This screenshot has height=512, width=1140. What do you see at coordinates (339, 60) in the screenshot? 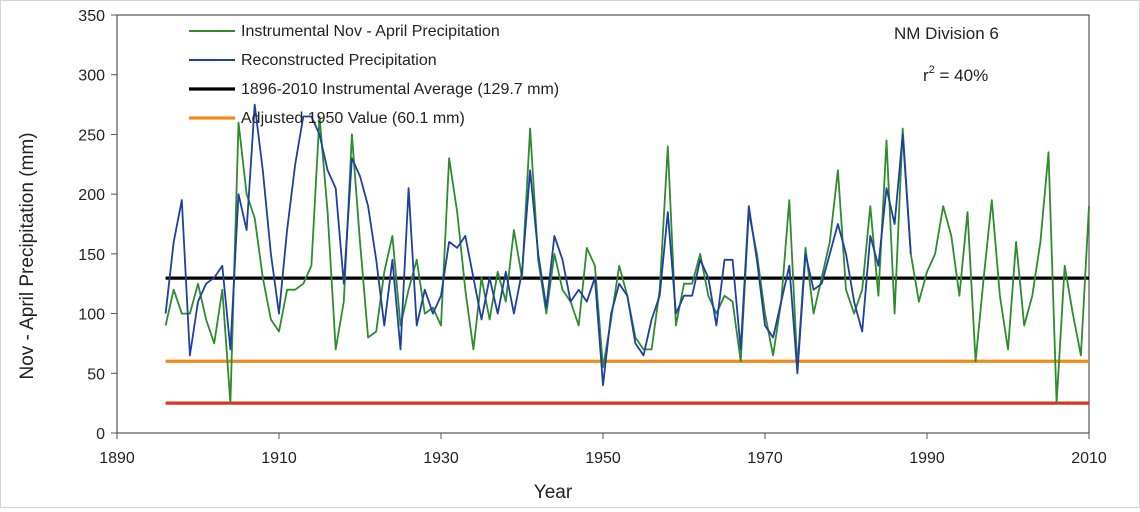
I see `legend-label: Reconstructed Precipitation` at bounding box center [339, 60].